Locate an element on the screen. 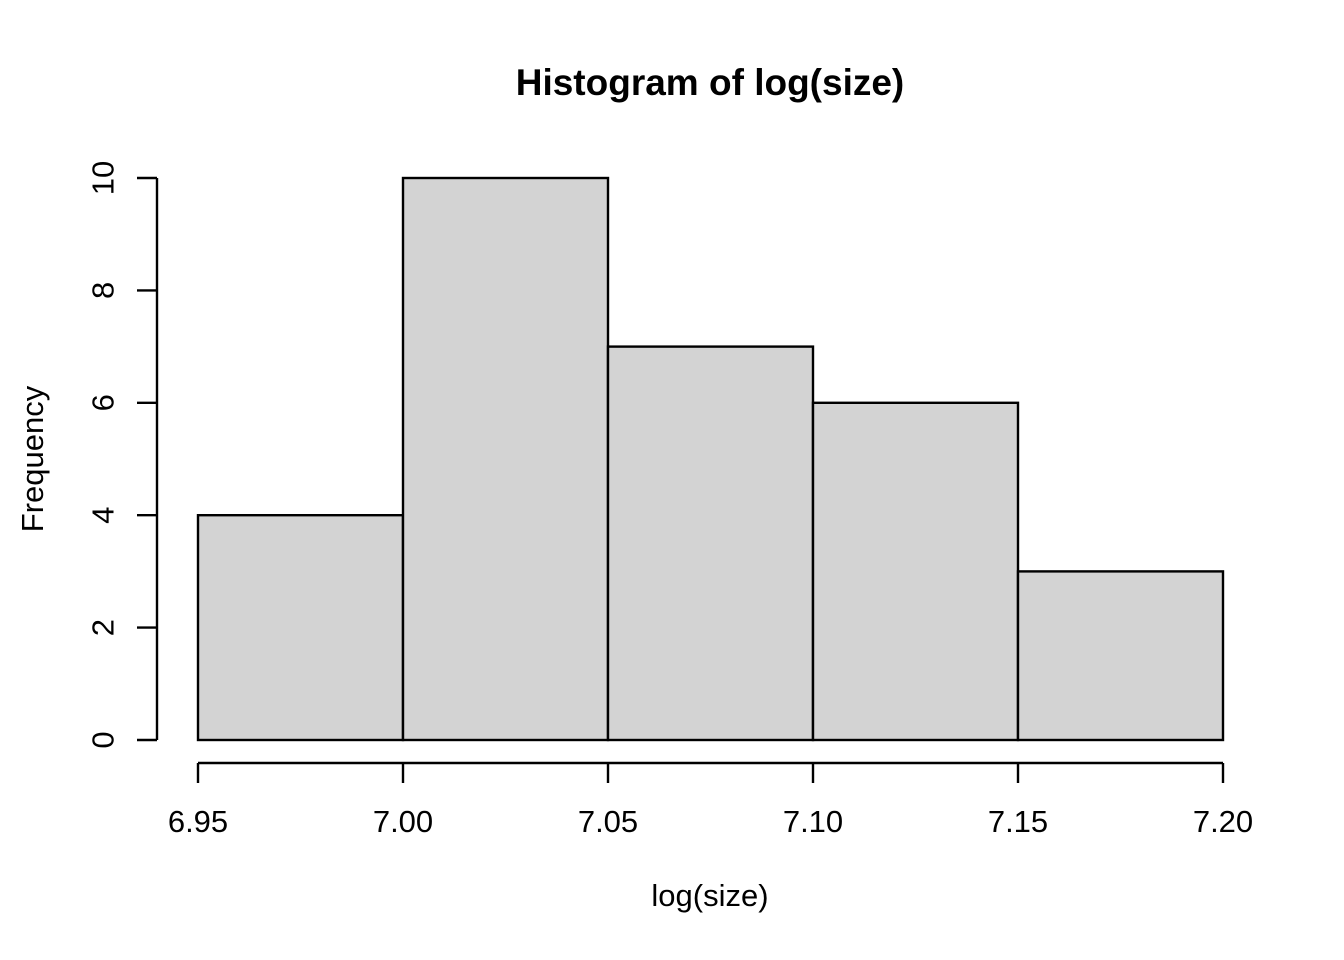  x-axis-tick-label: 7.20 is located at coordinates (1223, 821).